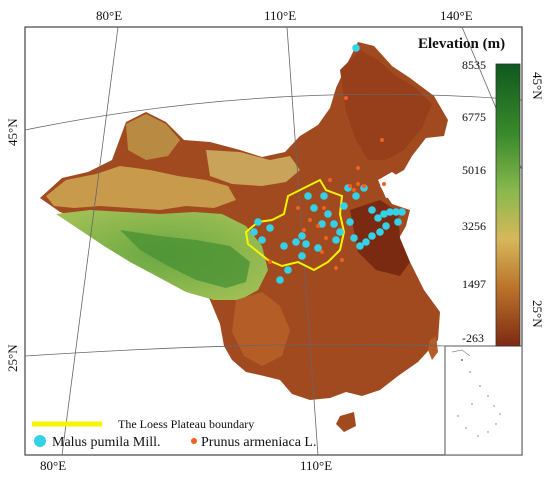 The height and width of the screenshot is (481, 550). What do you see at coordinates (261, 329) in the screenshot?
I see `southwest-mountains` at bounding box center [261, 329].